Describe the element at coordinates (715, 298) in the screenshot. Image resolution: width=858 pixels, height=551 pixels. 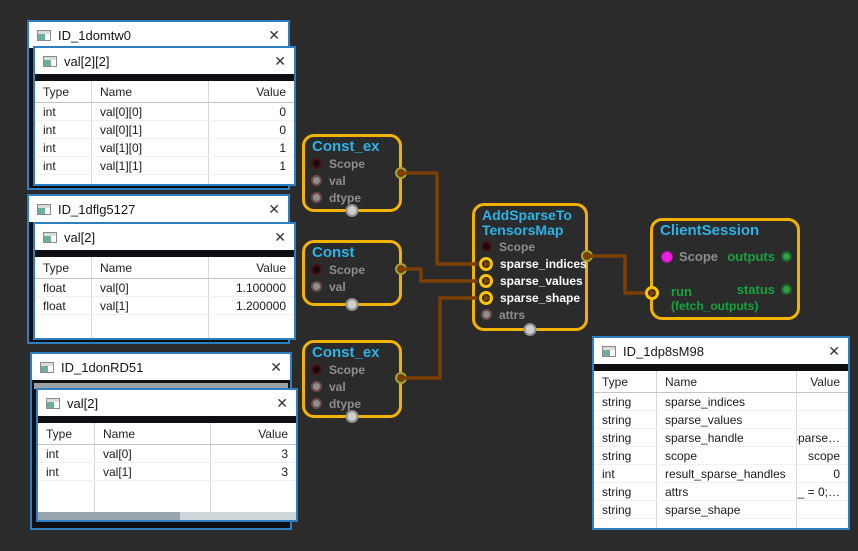
I see `run-label: run (fetch_outputs)` at that location.